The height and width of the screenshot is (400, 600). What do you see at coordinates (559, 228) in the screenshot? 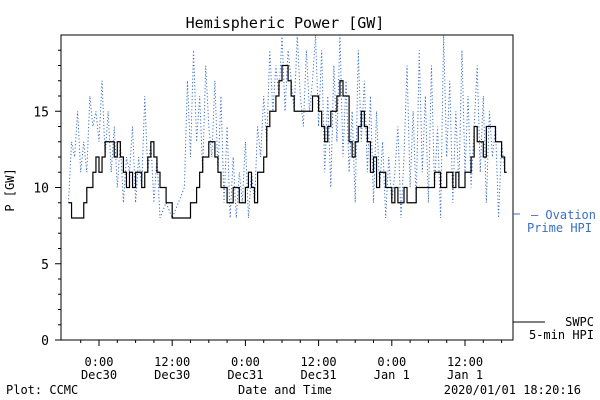
I see `legend-ovation-line2: Prime HPI` at bounding box center [559, 228].